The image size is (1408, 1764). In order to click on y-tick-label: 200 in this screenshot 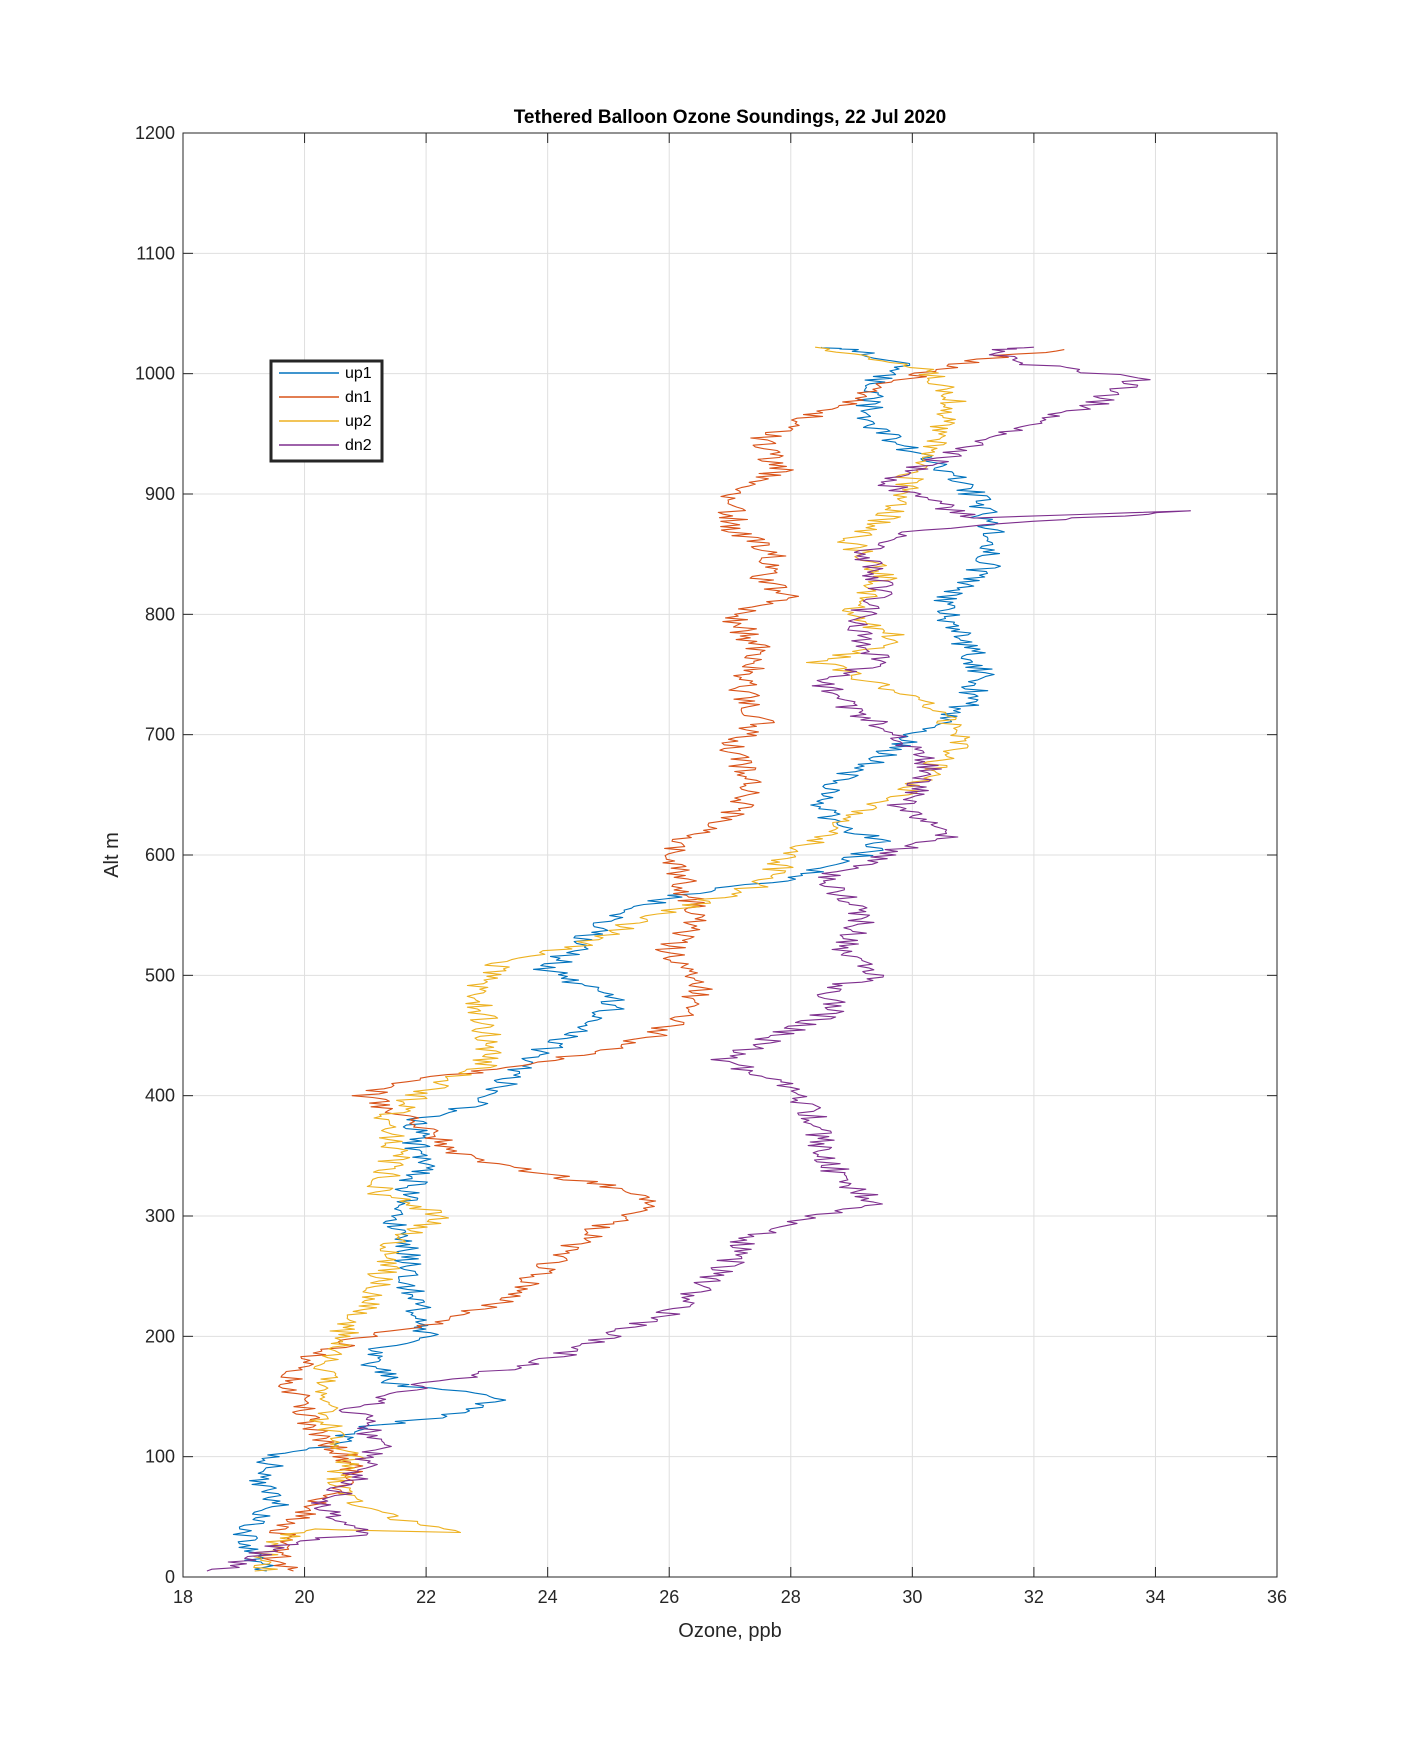, I will do `click(160, 1336)`.